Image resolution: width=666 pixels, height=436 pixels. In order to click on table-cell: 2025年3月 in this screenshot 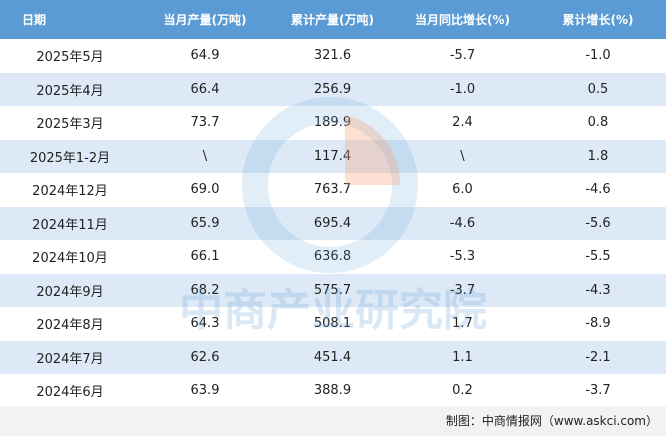, I will do `click(70, 125)`.